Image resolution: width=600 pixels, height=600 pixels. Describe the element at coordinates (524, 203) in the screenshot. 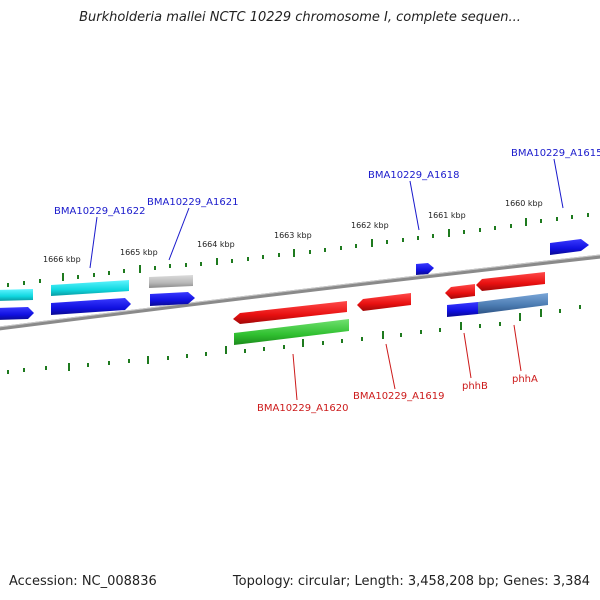

I see `tick-label: 1660 kbp` at that location.